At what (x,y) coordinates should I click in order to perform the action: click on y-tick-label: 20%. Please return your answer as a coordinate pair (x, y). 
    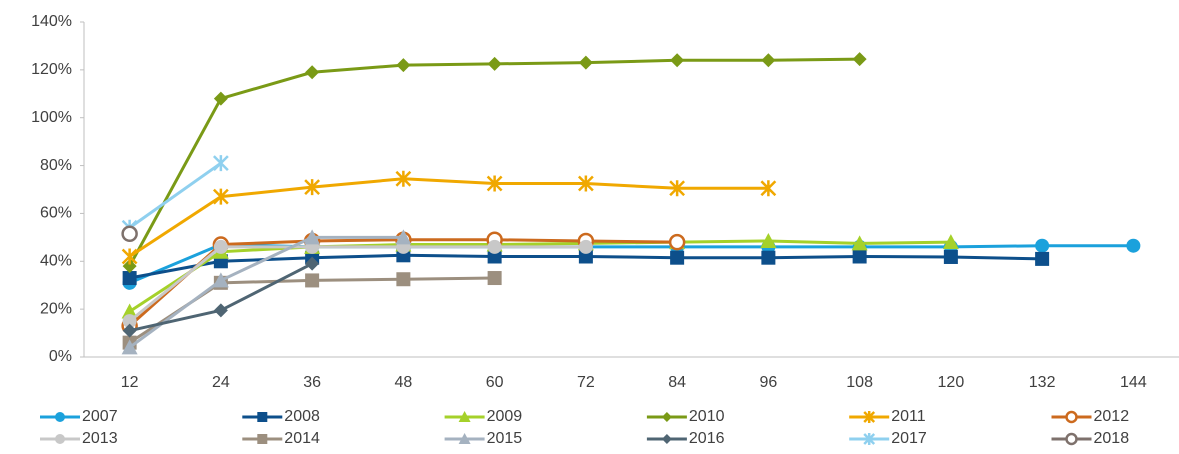
    Looking at the image, I should click on (56, 308).